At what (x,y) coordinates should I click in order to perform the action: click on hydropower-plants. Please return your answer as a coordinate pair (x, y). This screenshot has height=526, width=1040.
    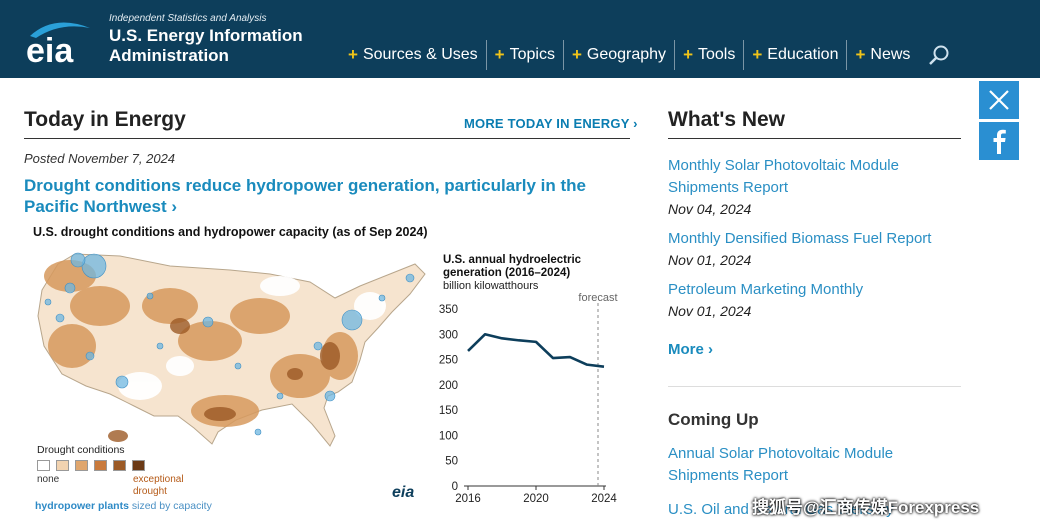
    Looking at the image, I should click on (229, 344).